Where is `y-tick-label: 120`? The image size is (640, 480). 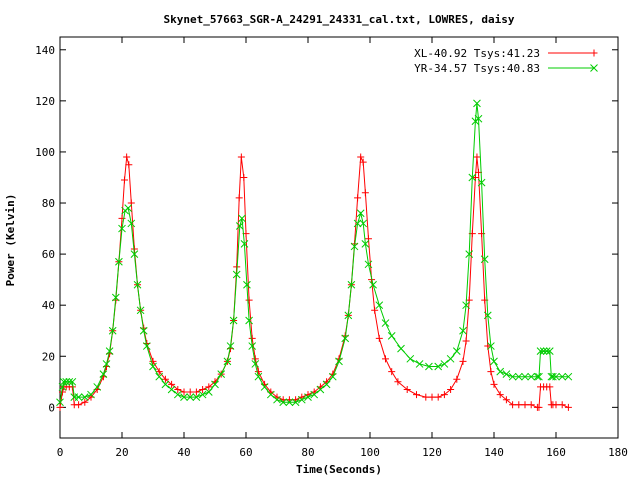
y-tick-label: 120 is located at coordinates (45, 101).